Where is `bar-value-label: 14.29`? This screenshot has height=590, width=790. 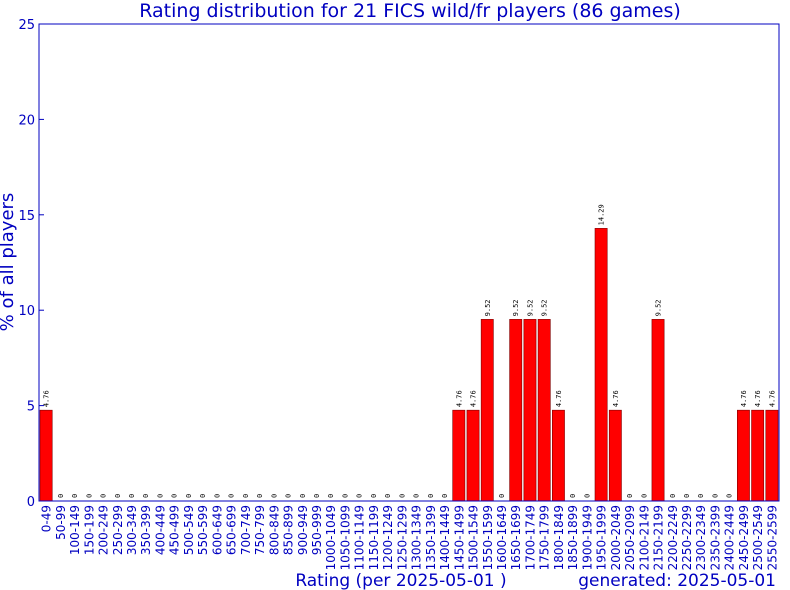 bar-value-label: 14.29 is located at coordinates (602, 214).